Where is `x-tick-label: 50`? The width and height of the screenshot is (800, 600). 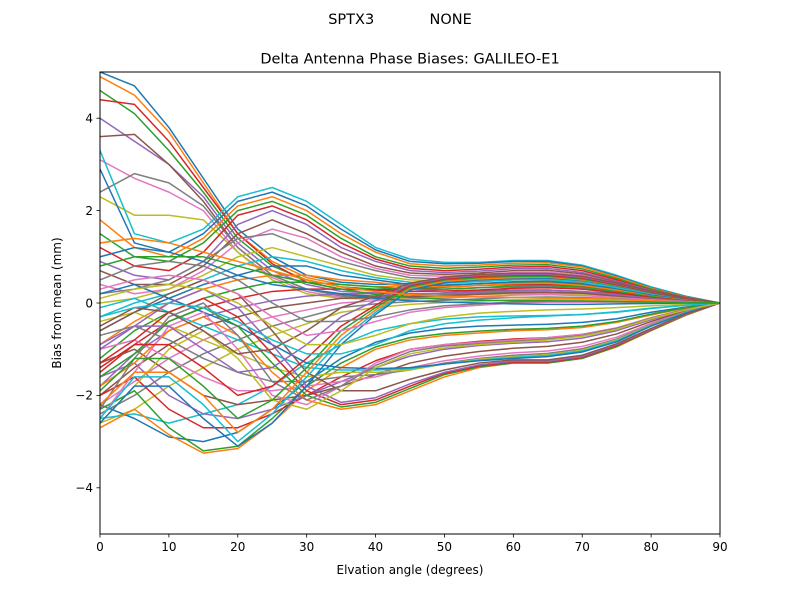
x-tick-label: 50 is located at coordinates (444, 547).